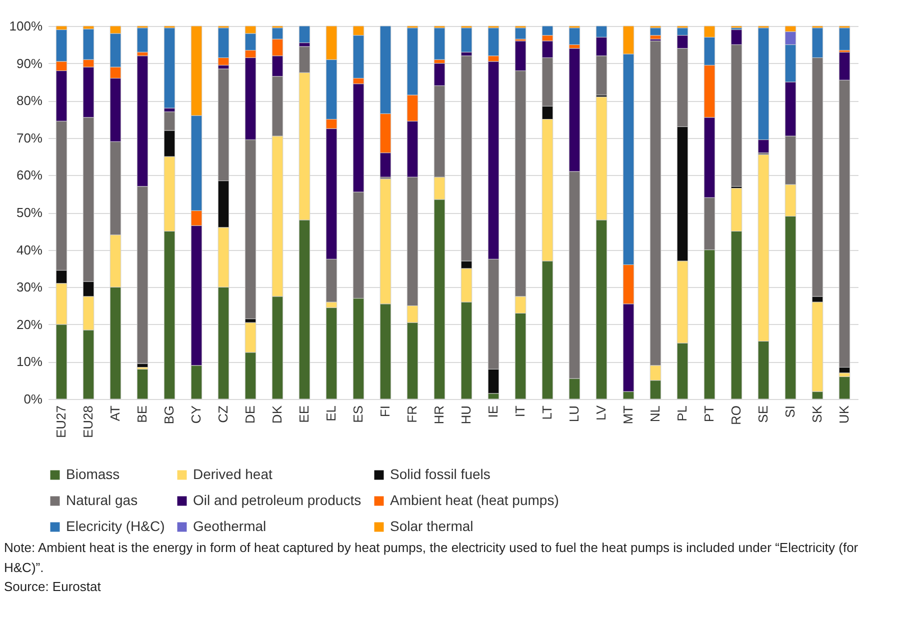  Describe the element at coordinates (29, 63) in the screenshot. I see `y-tick-label: 90%` at that location.